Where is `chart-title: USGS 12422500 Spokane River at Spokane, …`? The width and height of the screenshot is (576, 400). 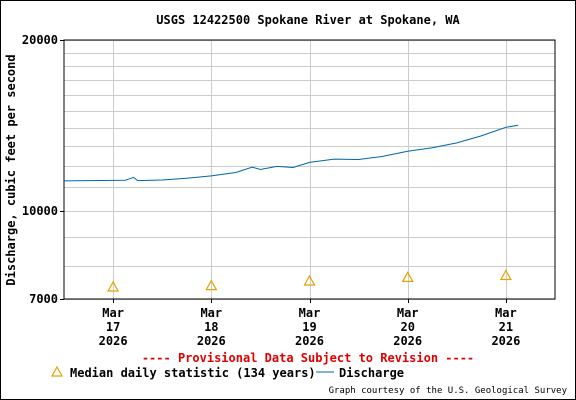 chart-title: USGS 12422500 Spokane River at Spokane, … is located at coordinates (308, 20).